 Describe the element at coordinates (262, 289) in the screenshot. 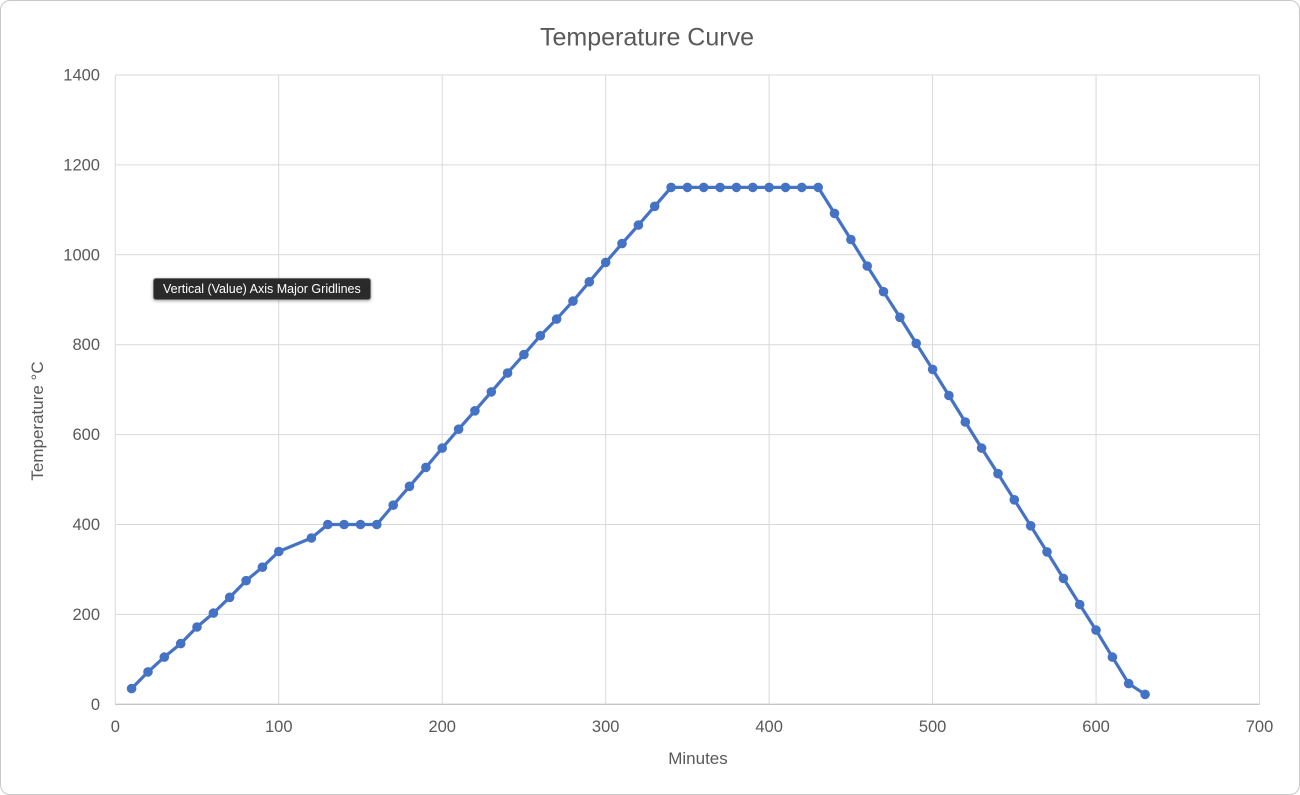

I see `gridlines-tooltip: Vertical (Value) Axis Major Gridlines` at that location.